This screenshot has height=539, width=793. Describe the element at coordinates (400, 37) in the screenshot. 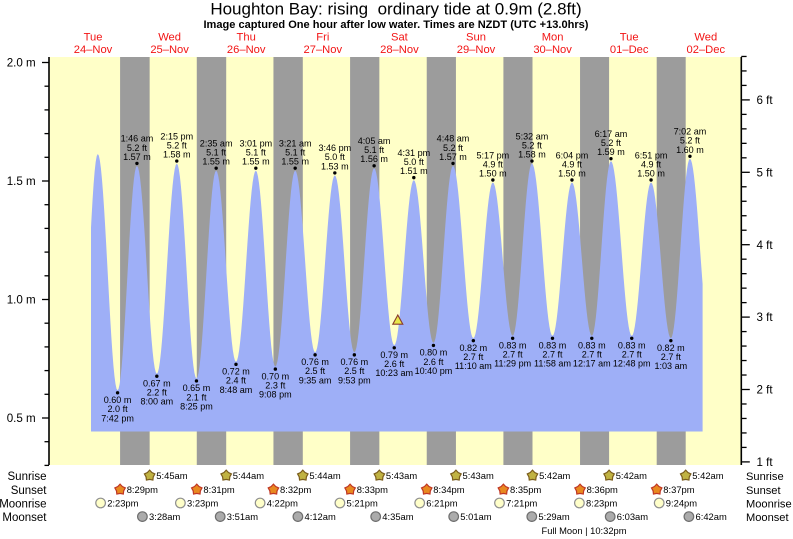

I see `svg-text: Sat` at that location.